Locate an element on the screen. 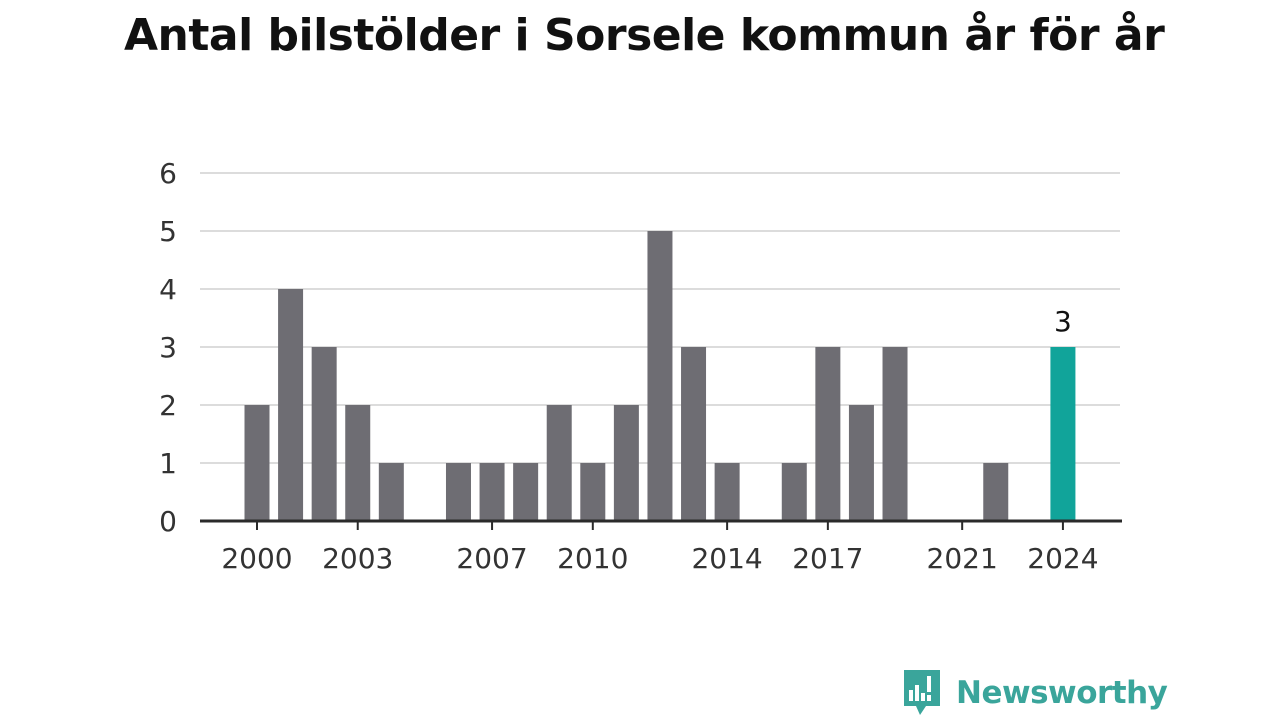  newsworthy-brand: Newsworthy is located at coordinates (1035, 693).